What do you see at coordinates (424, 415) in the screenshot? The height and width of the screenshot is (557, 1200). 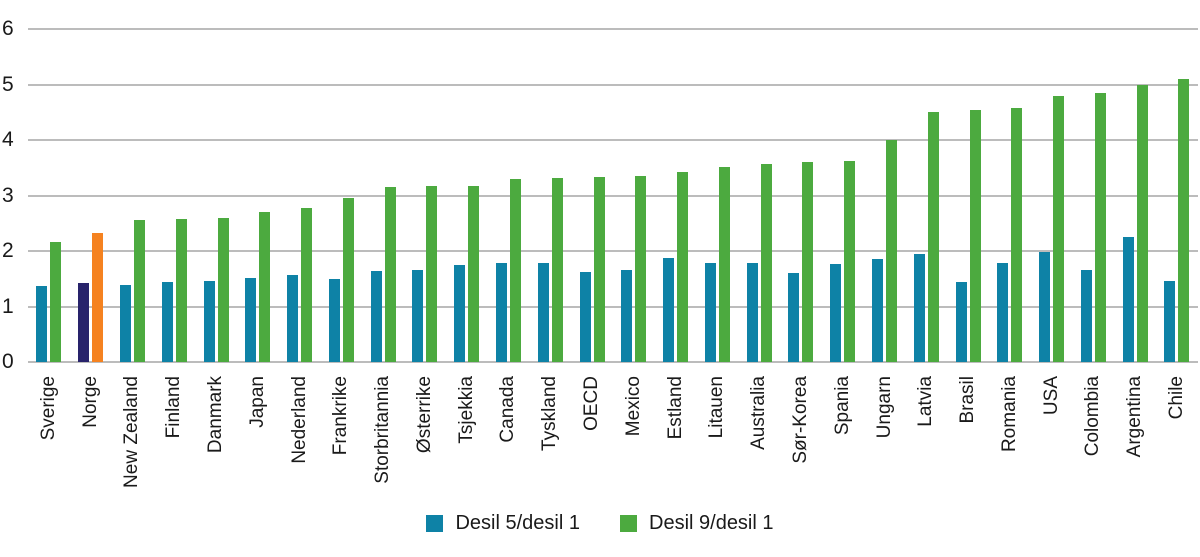 I see `x-axis-label-sterrike: Østerrike` at bounding box center [424, 415].